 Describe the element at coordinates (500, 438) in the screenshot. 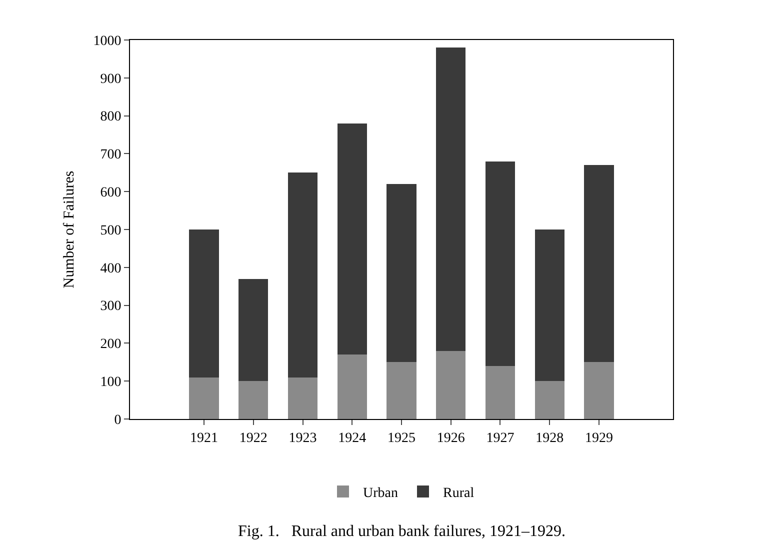

I see `x-tick-label: 1927` at that location.